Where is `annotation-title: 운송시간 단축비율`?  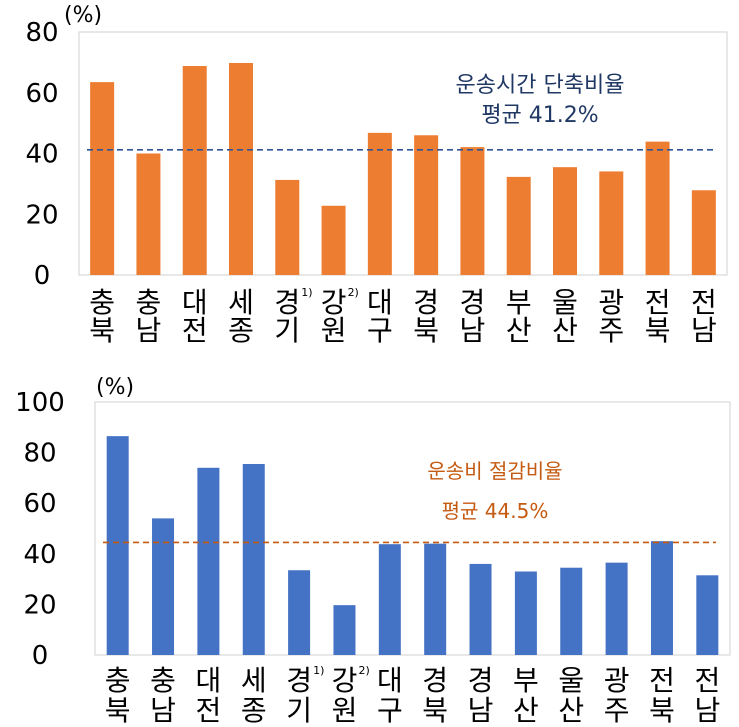
annotation-title: 운송시간 단축비율 is located at coordinates (540, 85).